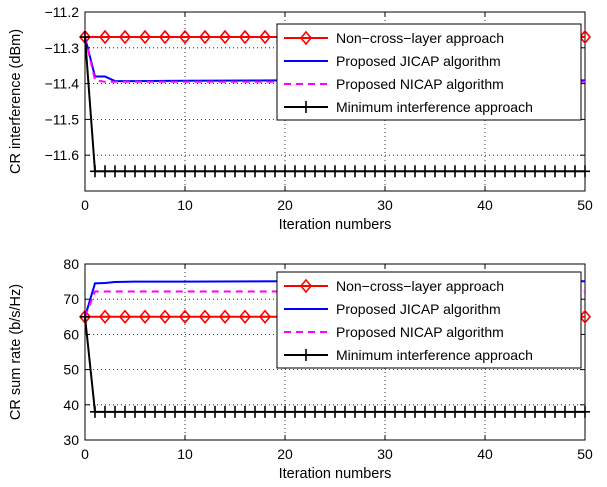  Describe the element at coordinates (71, 334) in the screenshot. I see `y-tick-label: 60` at that location.